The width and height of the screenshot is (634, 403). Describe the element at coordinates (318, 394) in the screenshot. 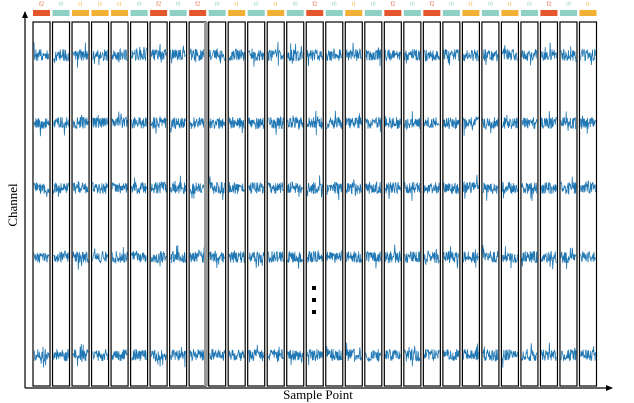

I see `x-axis-label: Sample Point` at that location.